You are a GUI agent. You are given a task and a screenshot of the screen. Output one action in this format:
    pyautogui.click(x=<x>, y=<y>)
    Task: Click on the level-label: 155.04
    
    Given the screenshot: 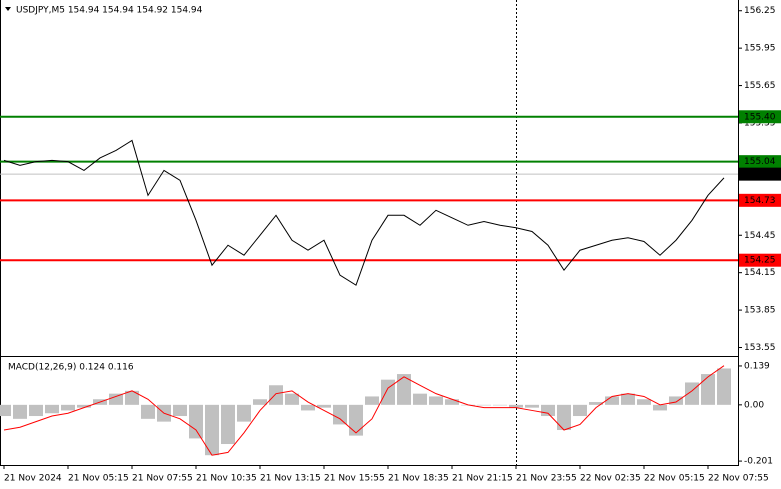 What is the action you would take?
    pyautogui.click(x=760, y=162)
    